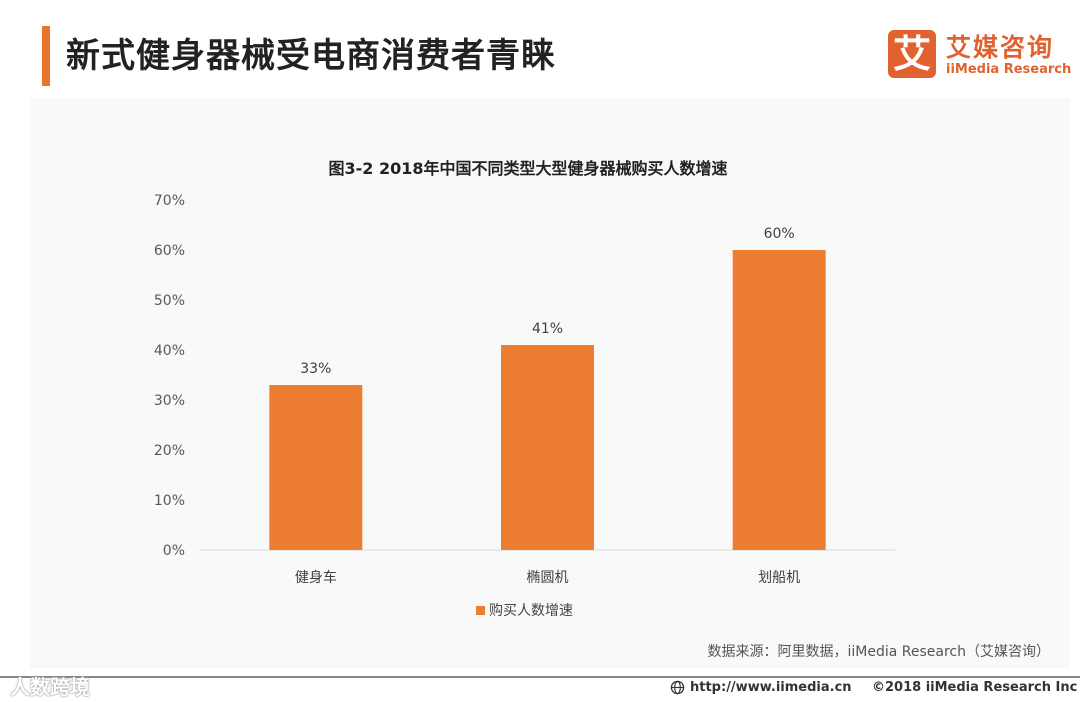 The height and width of the screenshot is (702, 1080). Describe the element at coordinates (547, 329) in the screenshot. I see `data-label: 41%` at that location.